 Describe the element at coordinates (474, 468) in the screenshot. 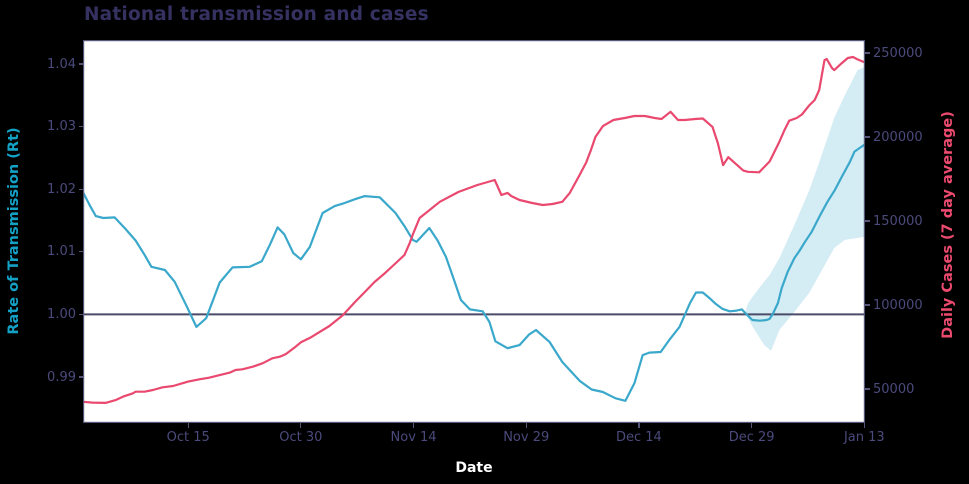

I see `x-axis-label: Date` at that location.